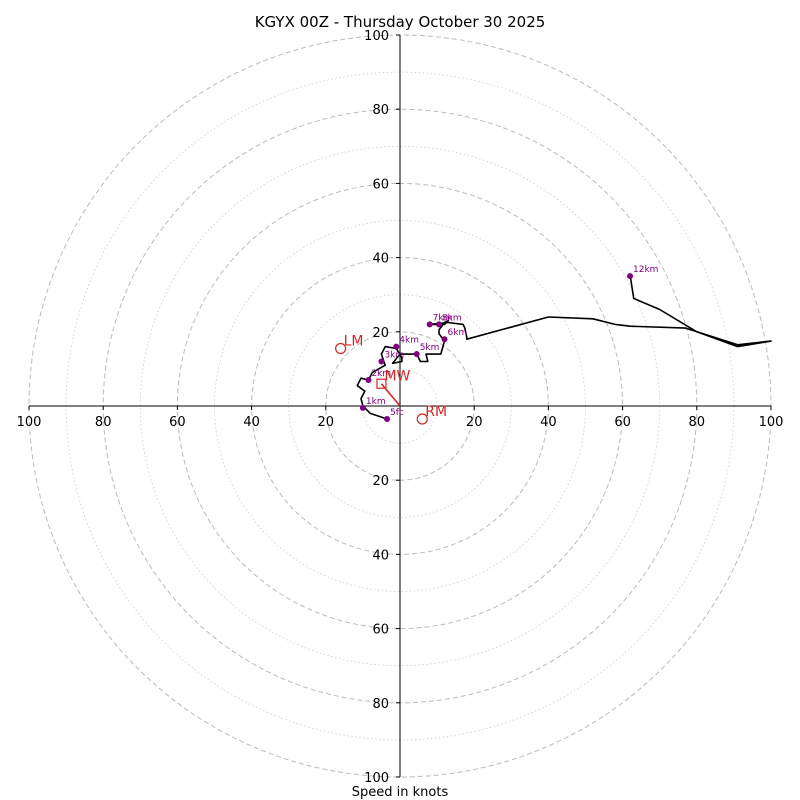  What do you see at coordinates (444, 339) in the screenshot?
I see `height-marker-6km` at bounding box center [444, 339].